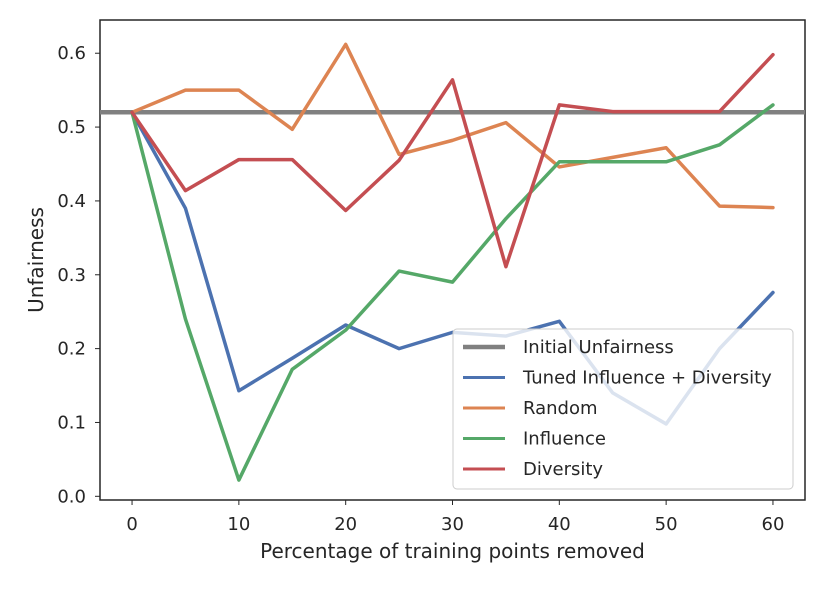  I want to click on y-tick-label: 0.2, so click(71, 349).